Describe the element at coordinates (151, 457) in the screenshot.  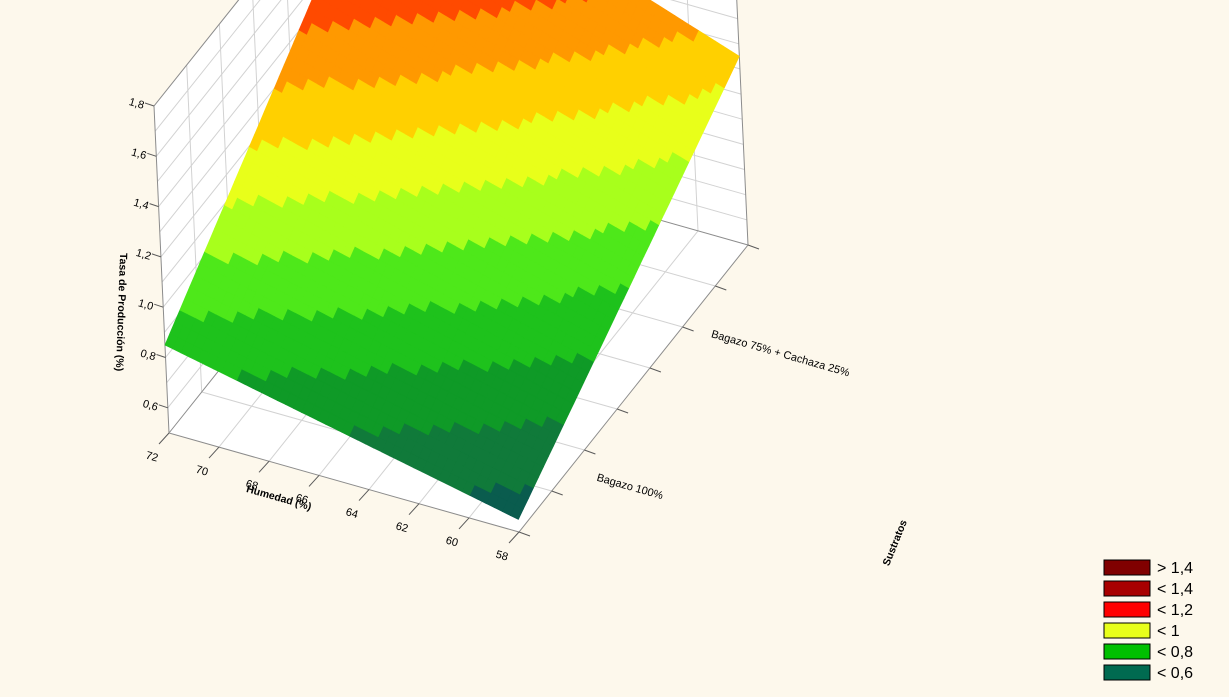
I see `tick-label-humedad: 72` at that location.